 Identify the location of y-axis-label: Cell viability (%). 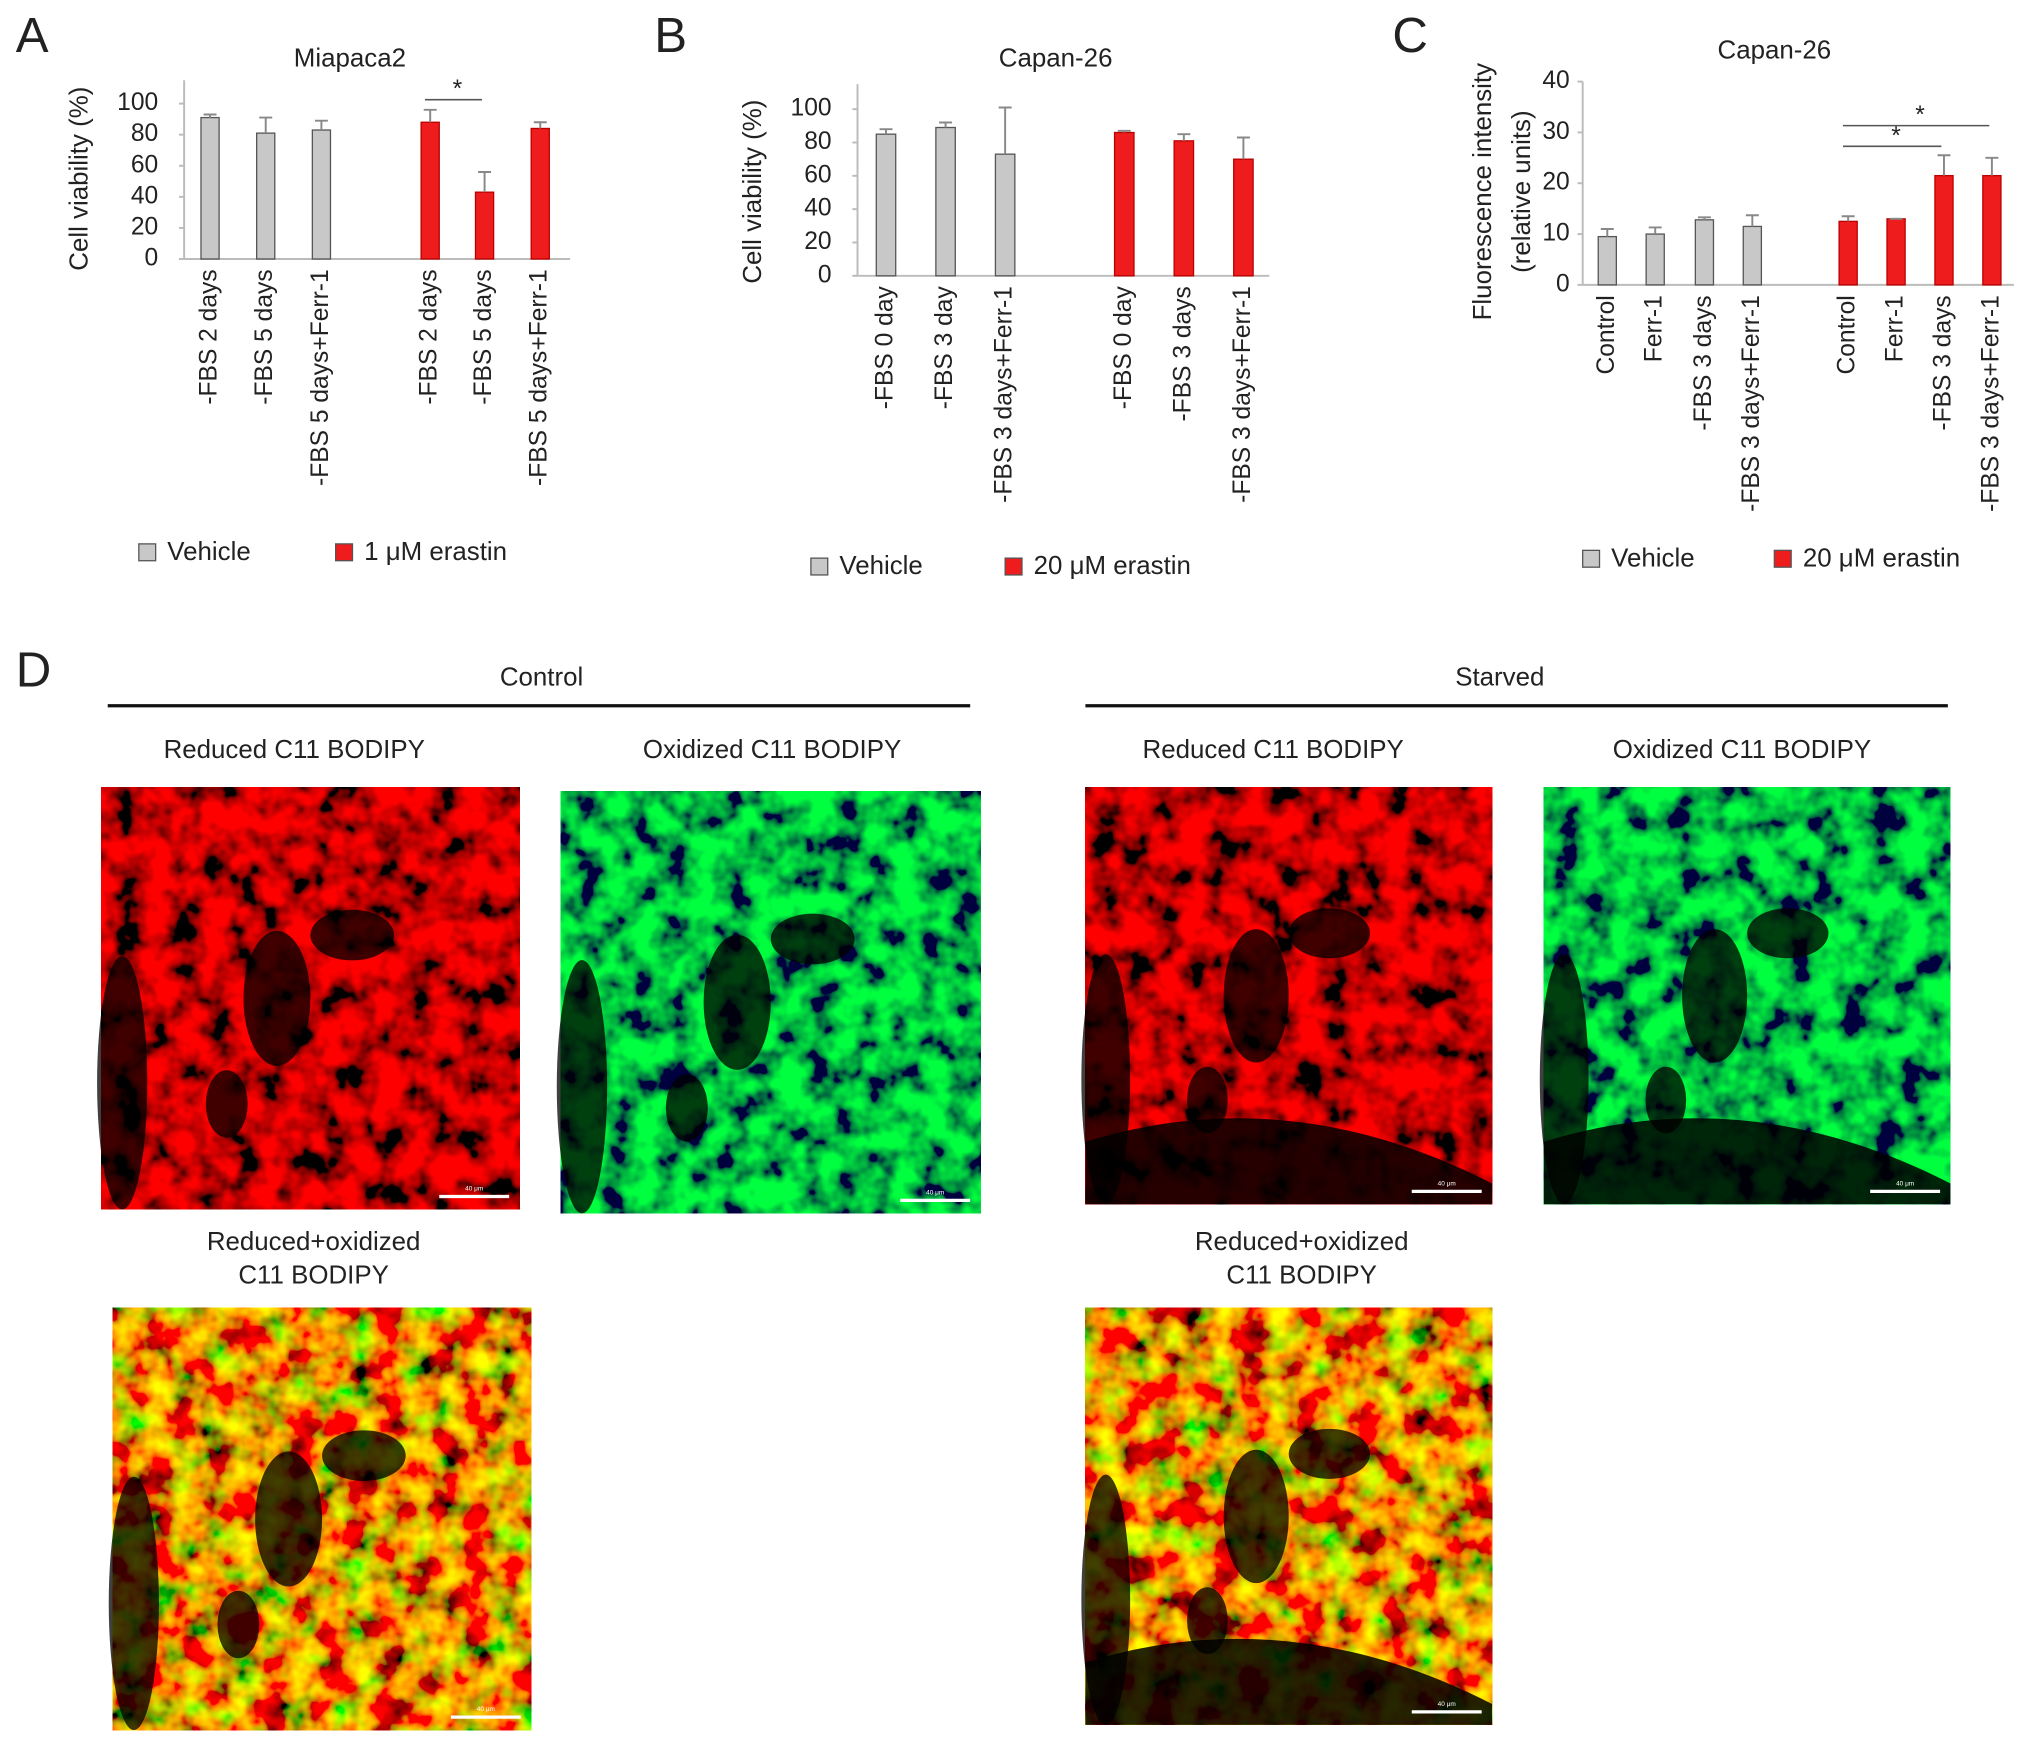
(79, 179).